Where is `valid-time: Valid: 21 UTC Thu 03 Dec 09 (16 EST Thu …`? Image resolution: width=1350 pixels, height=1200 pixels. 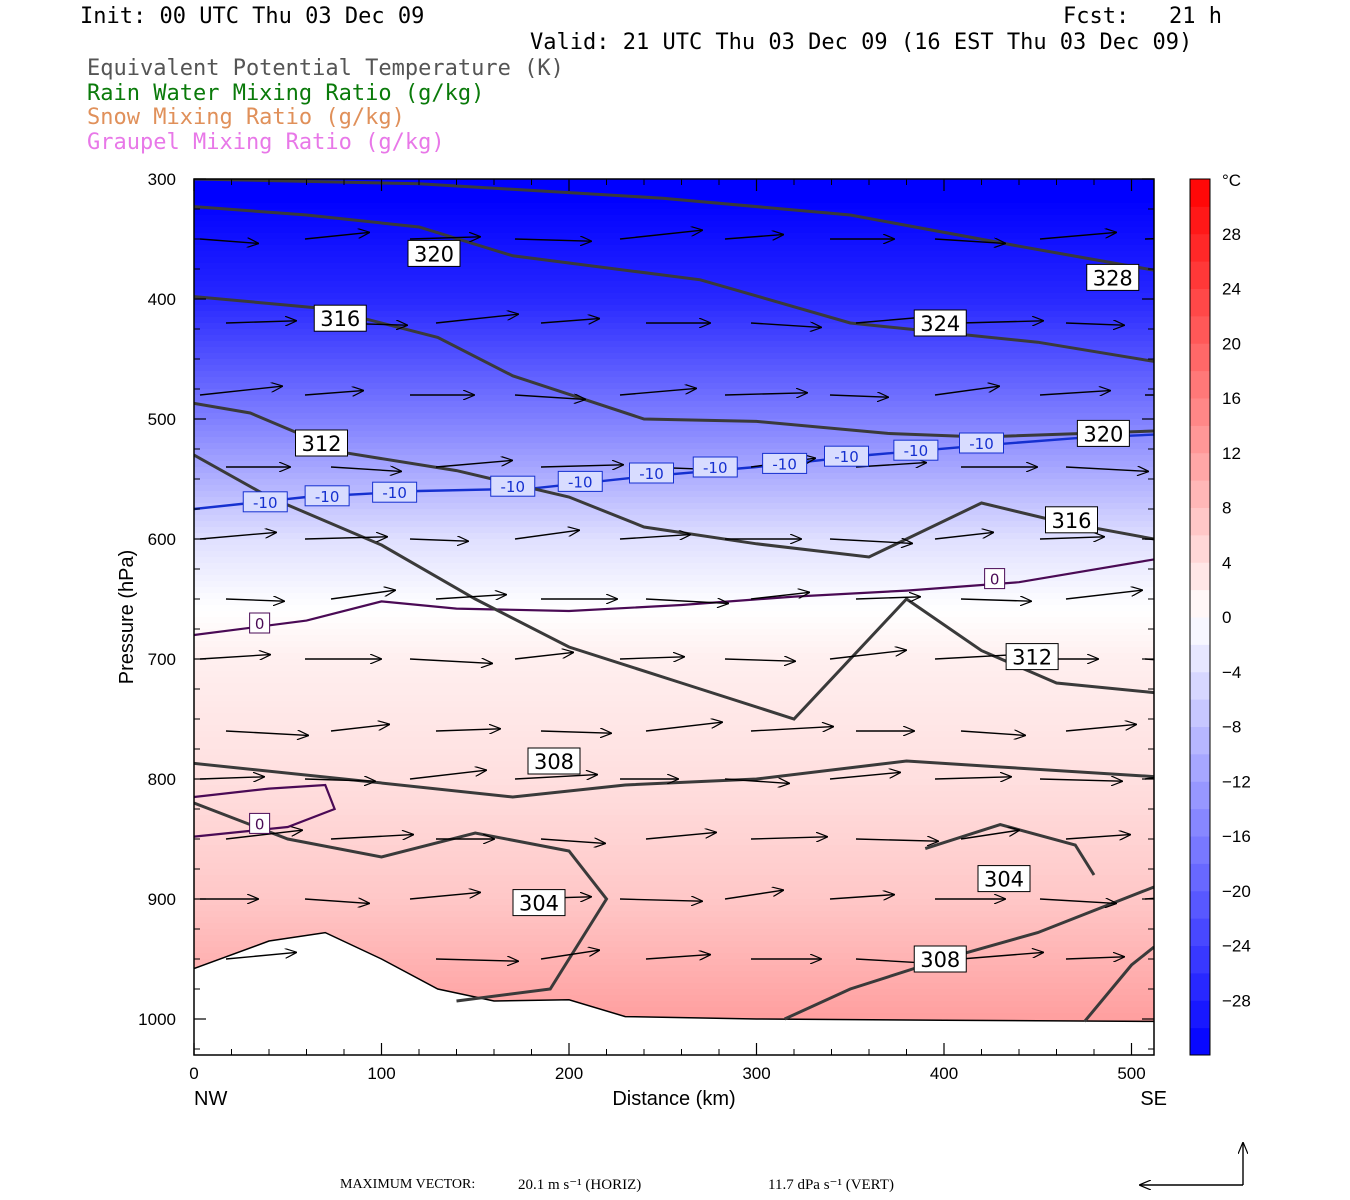 valid-time: Valid: 21 UTC Thu 03 Dec 09 (16 EST Thu … is located at coordinates (861, 42).